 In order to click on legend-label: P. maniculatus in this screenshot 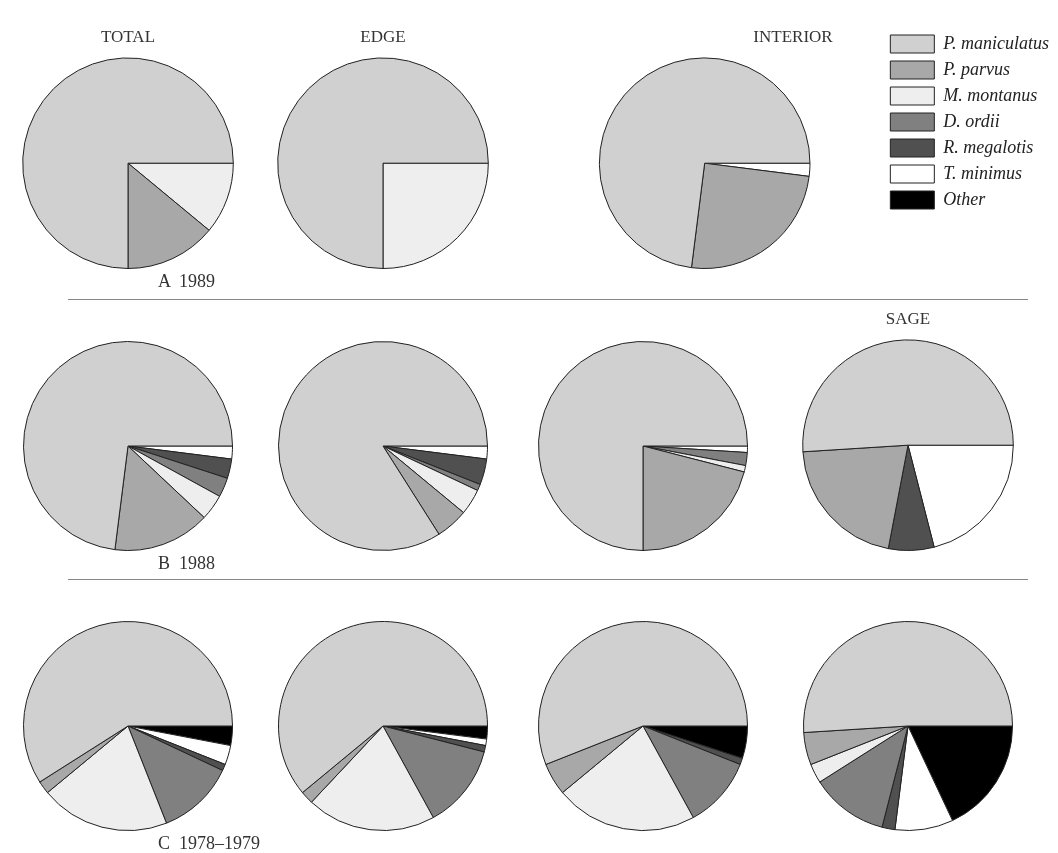, I will do `click(995, 42)`.